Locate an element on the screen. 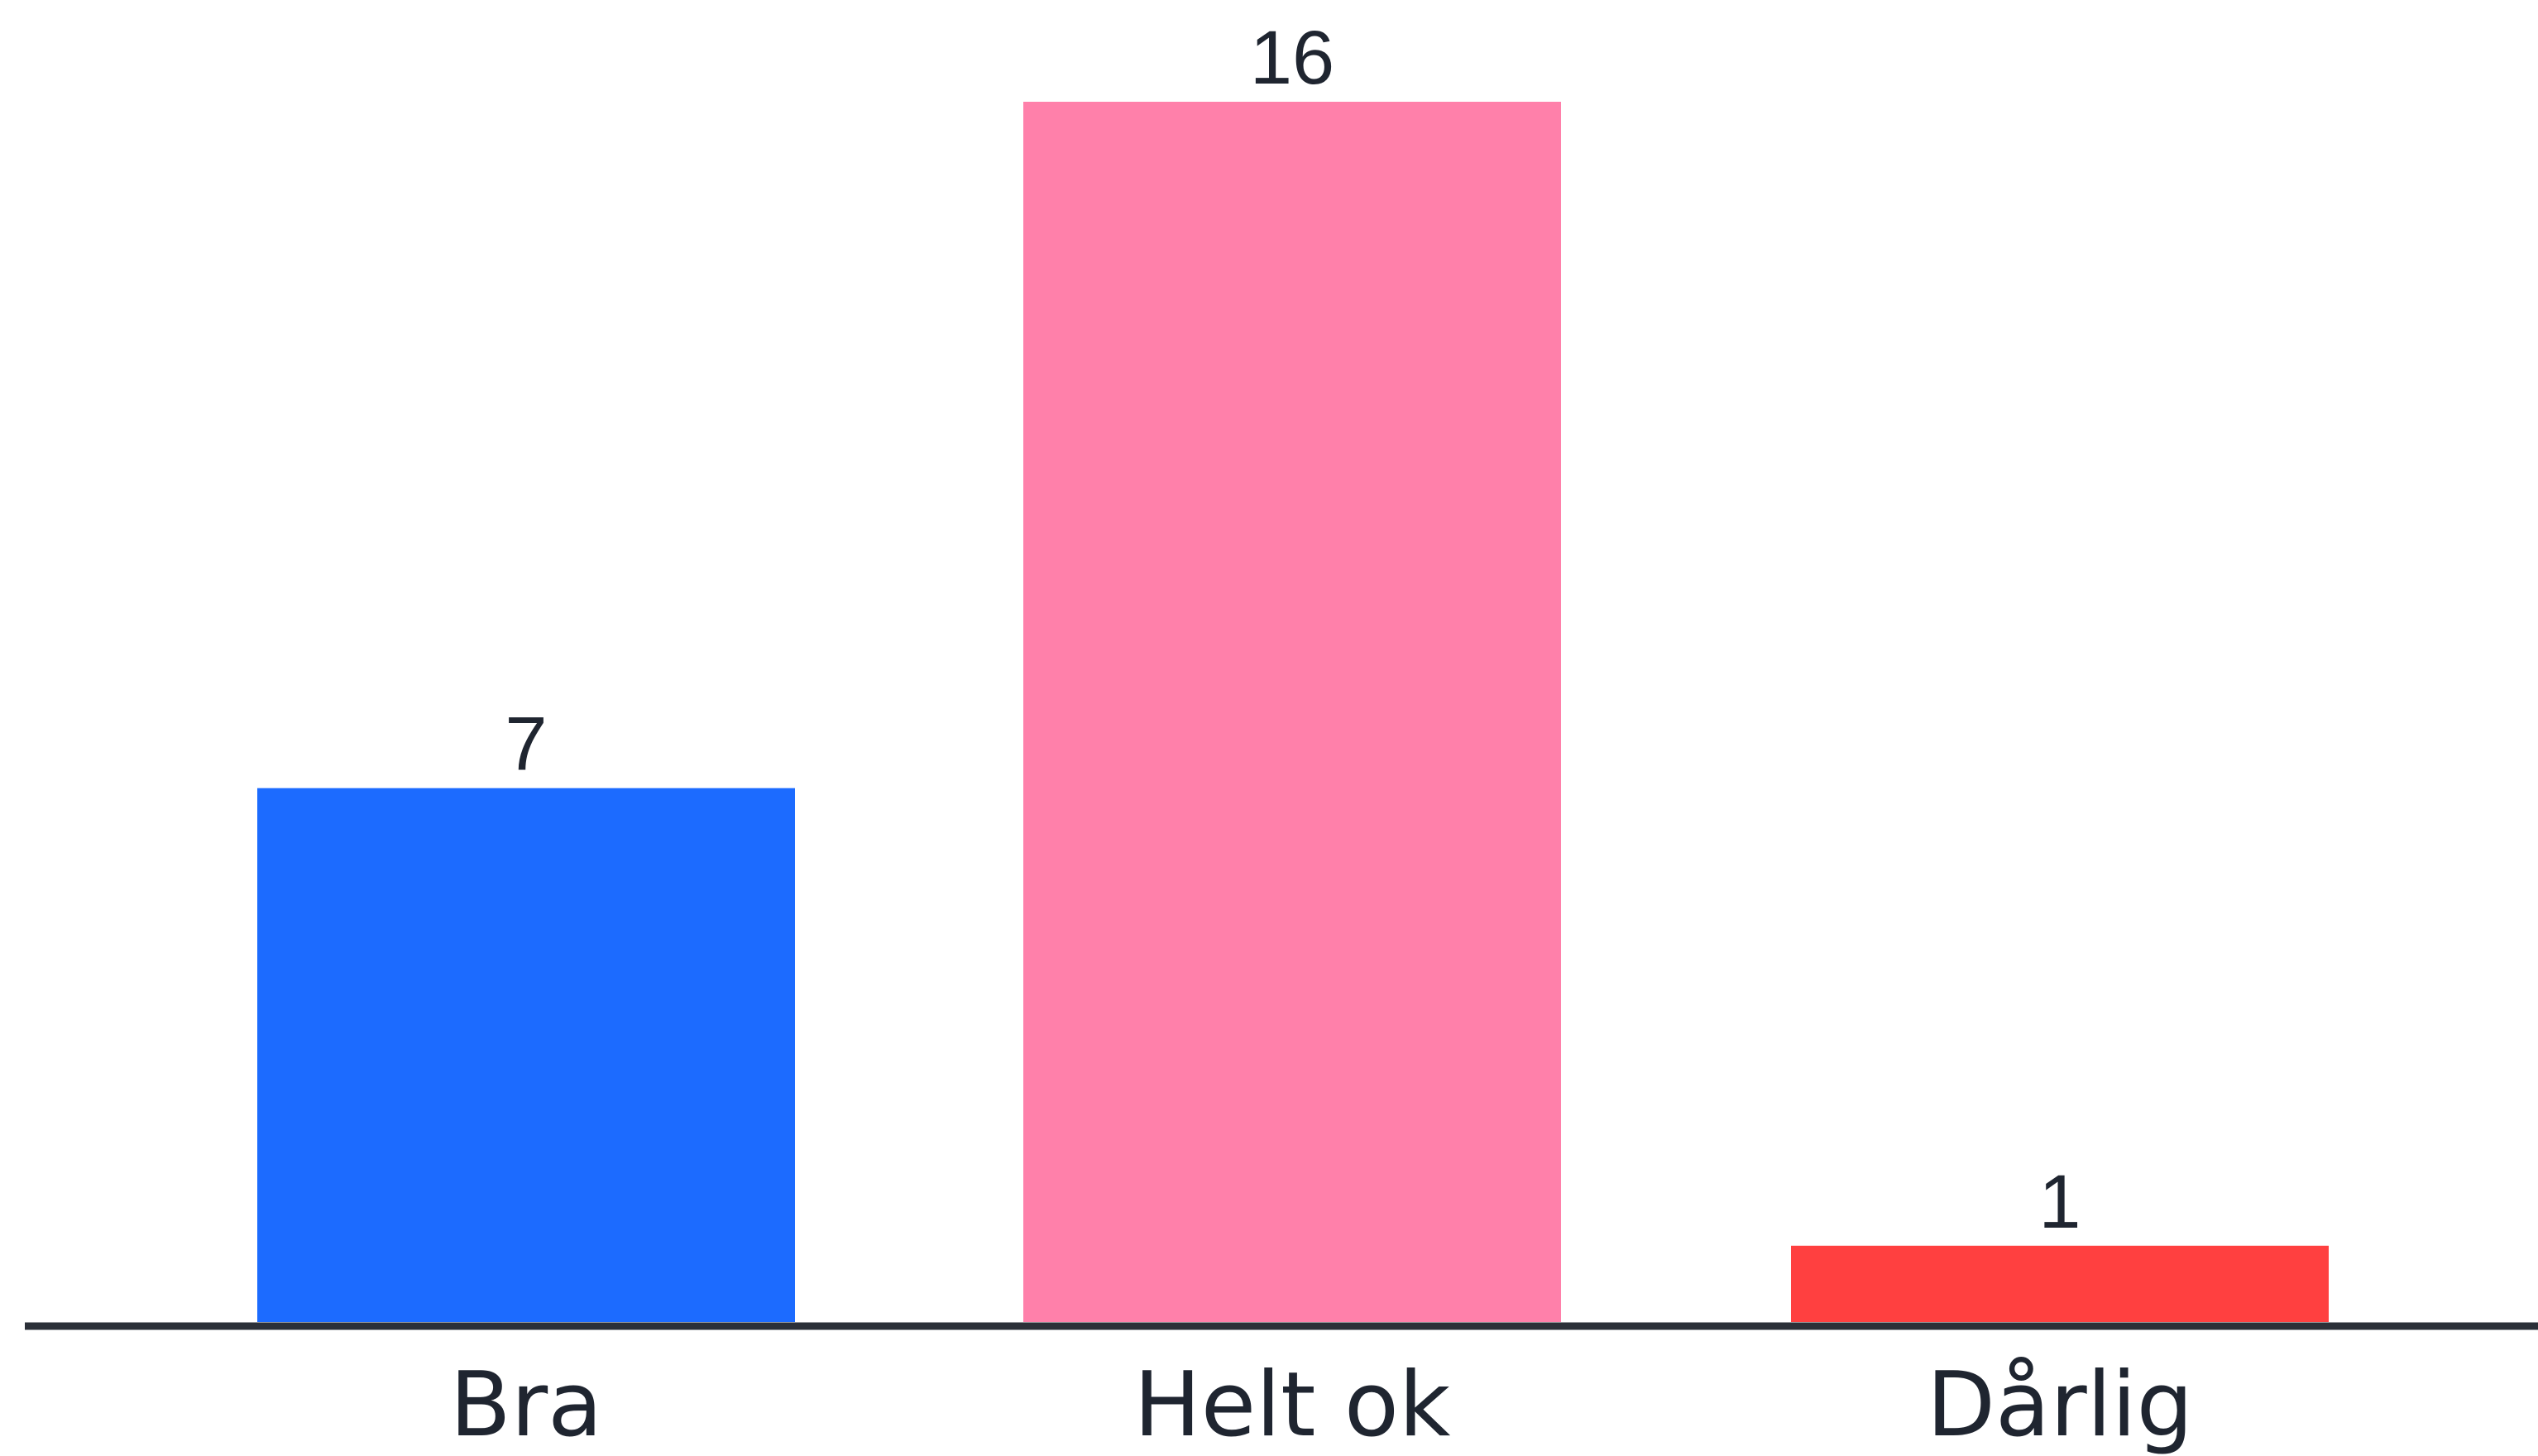 This screenshot has width=2538, height=1456. bar-bra is located at coordinates (526, 1055).